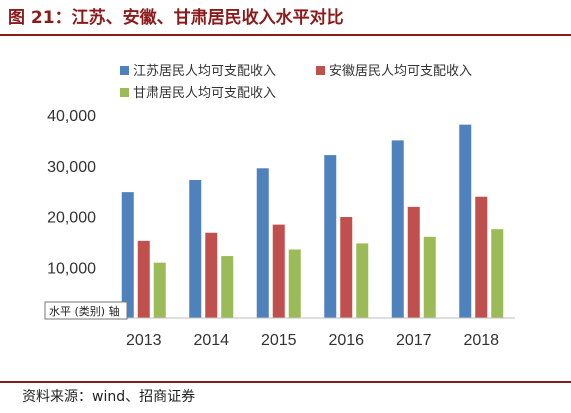  I want to click on legend-label-2: 安徽居民人均可支配收入, so click(400, 71).